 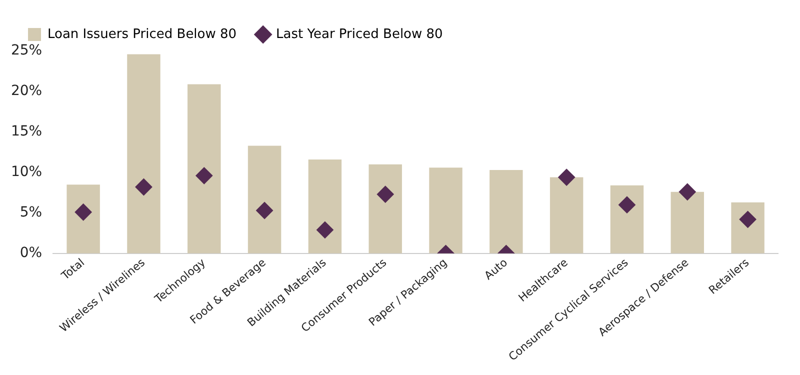 What do you see at coordinates (31, 253) in the screenshot?
I see `y-tick-label: 0%` at bounding box center [31, 253].